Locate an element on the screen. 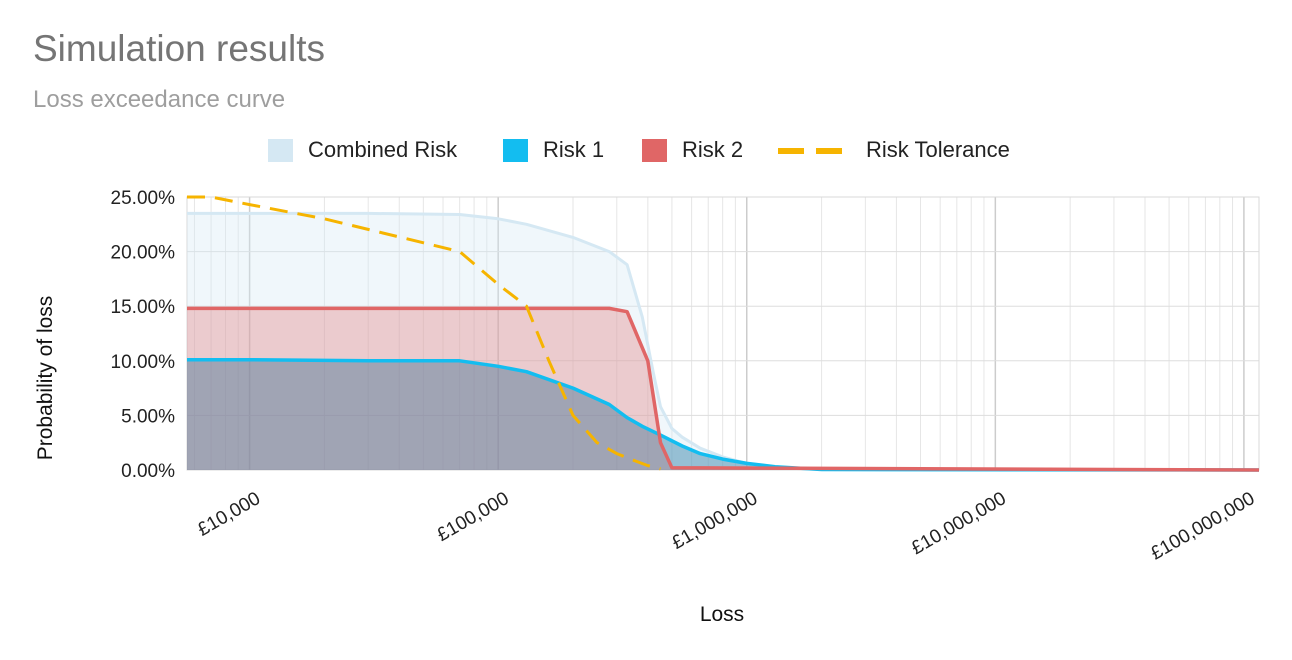  legend-label-risk-1: Risk 1 is located at coordinates (573, 149).